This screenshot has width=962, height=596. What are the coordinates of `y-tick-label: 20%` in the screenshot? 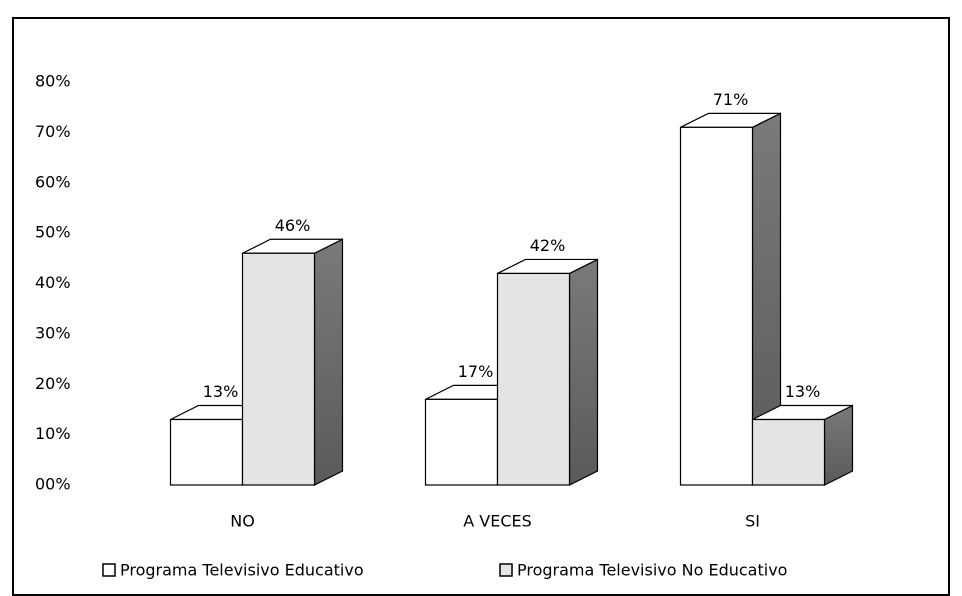 It's located at (53, 383).